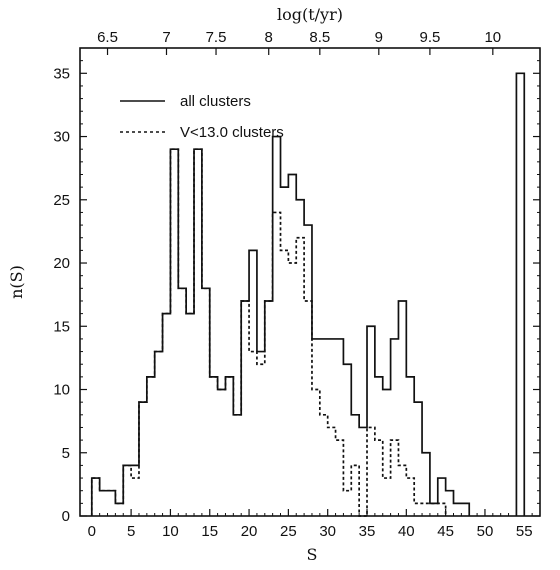 The width and height of the screenshot is (560, 570). What do you see at coordinates (445, 531) in the screenshot?
I see `x-tick-label: 45` at bounding box center [445, 531].